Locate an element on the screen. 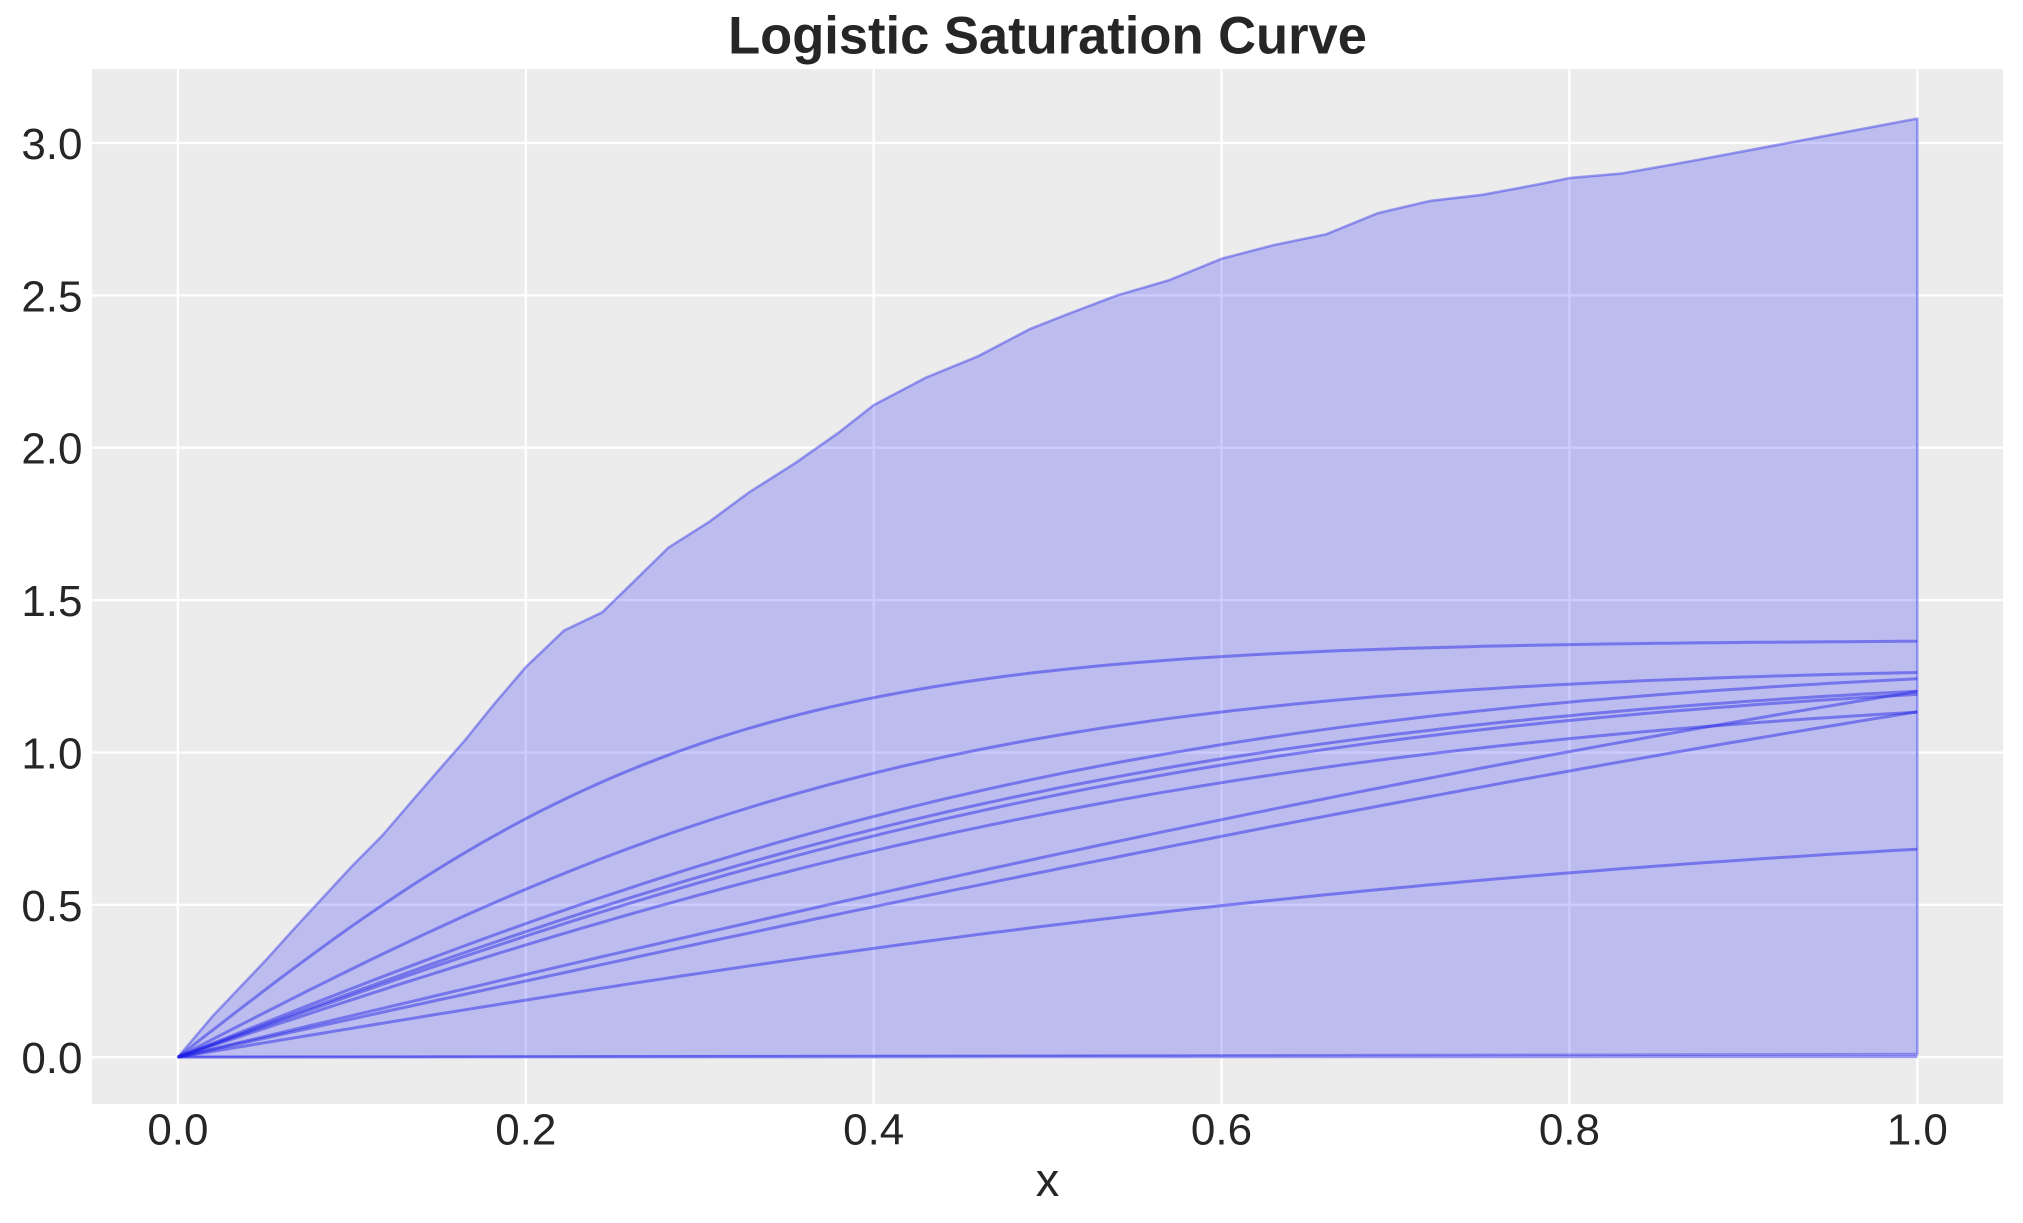  svg-text: 2.0 is located at coordinates (51, 449).